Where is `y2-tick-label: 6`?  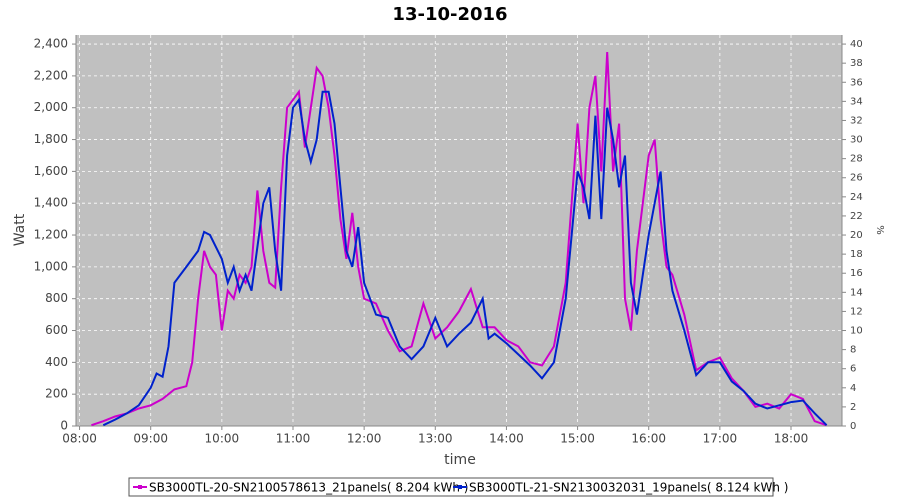 y2-tick-label: 6 is located at coordinates (853, 369).